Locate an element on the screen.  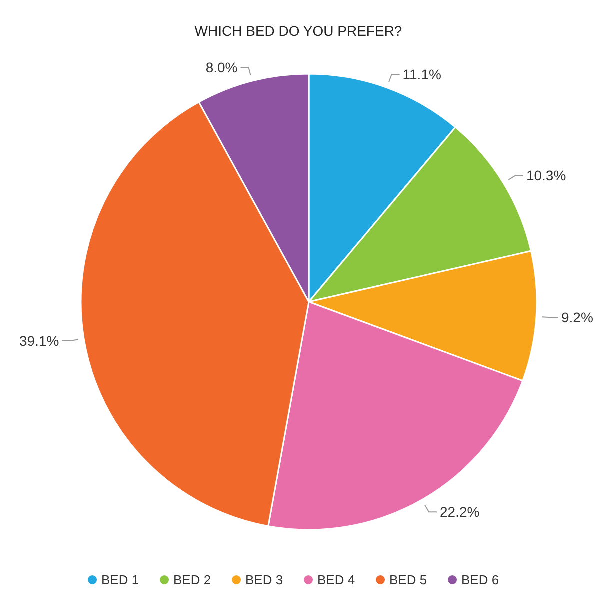
legend-label: BED 6 is located at coordinates (481, 580).